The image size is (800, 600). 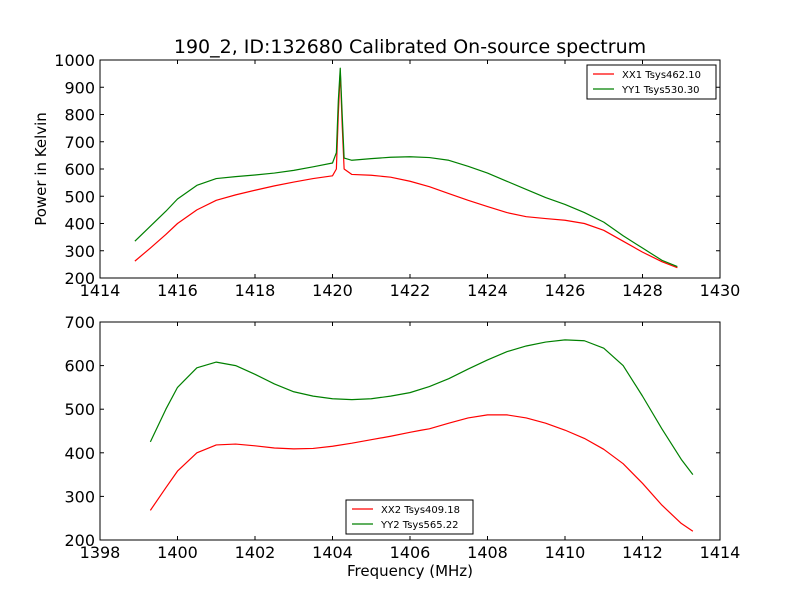 I want to click on top-y-tick-label: 500, so click(x=79, y=196).